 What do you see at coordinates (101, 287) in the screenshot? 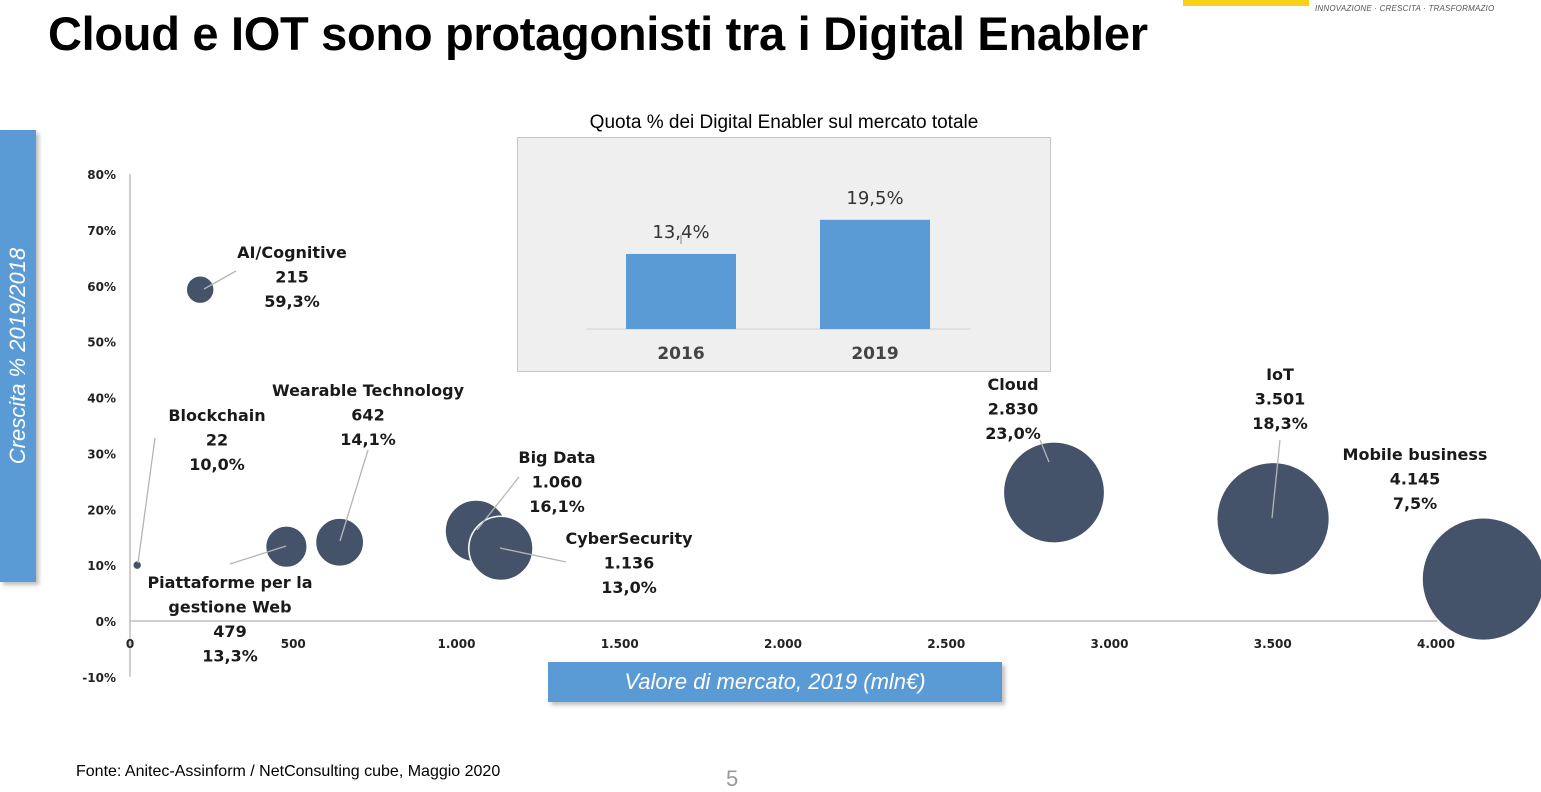
I see `y-tick-label: 60%` at bounding box center [101, 287].